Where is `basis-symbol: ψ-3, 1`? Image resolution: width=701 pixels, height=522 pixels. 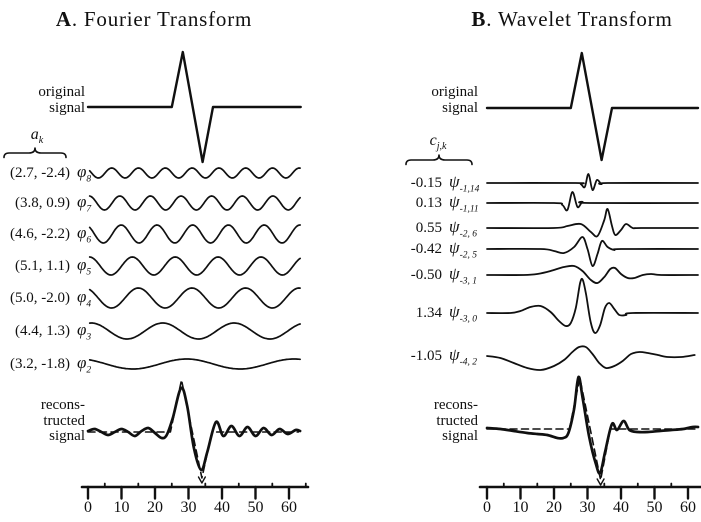
basis-symbol: ψ-3, 1 is located at coordinates (463, 275).